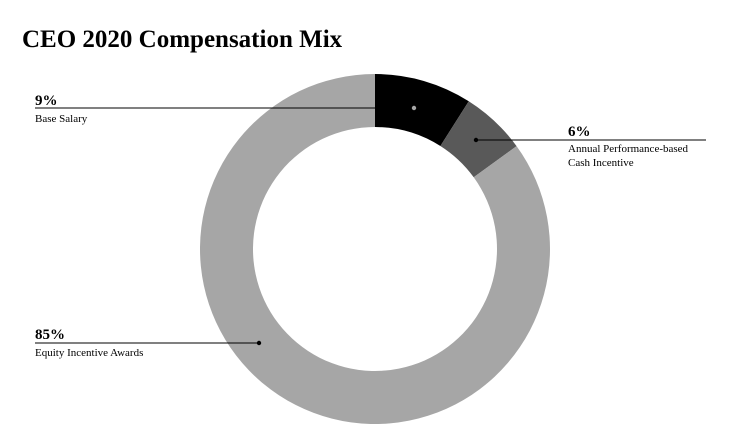 Image resolution: width=749 pixels, height=447 pixels. What do you see at coordinates (50, 335) in the screenshot?
I see `value-label: 85%` at bounding box center [50, 335].